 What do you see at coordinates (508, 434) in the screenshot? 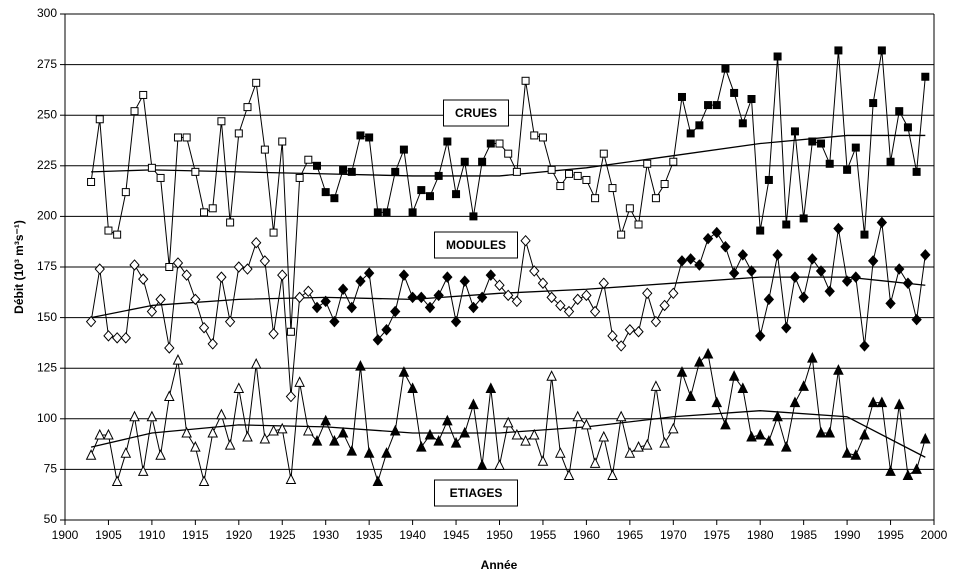
I see `trend-line` at bounding box center [508, 434].